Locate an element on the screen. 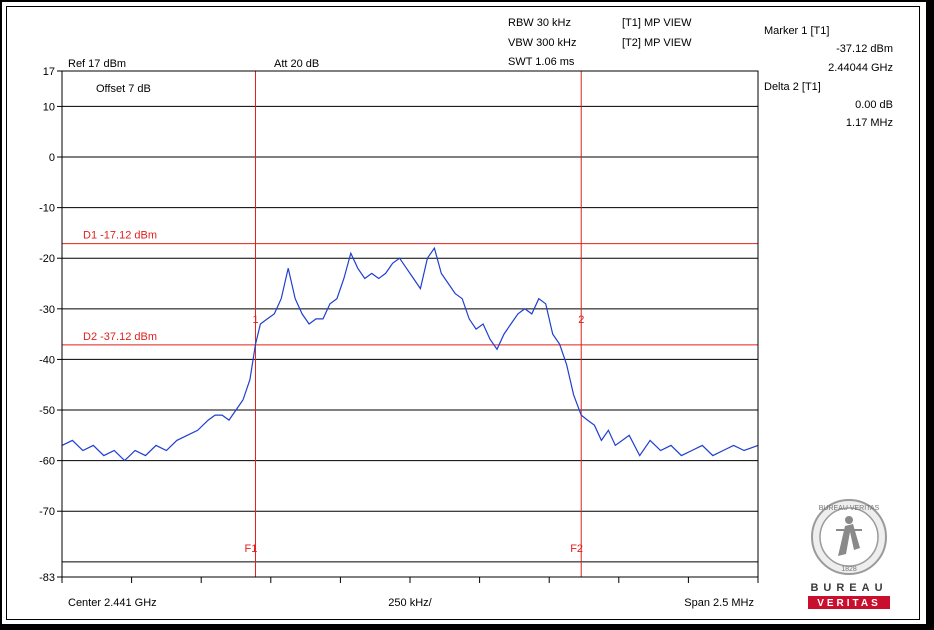 The width and height of the screenshot is (934, 630). bureau-veritas-logo: BUREAU VERITAS 1828 BUREAU VERITAS is located at coordinates (849, 554).